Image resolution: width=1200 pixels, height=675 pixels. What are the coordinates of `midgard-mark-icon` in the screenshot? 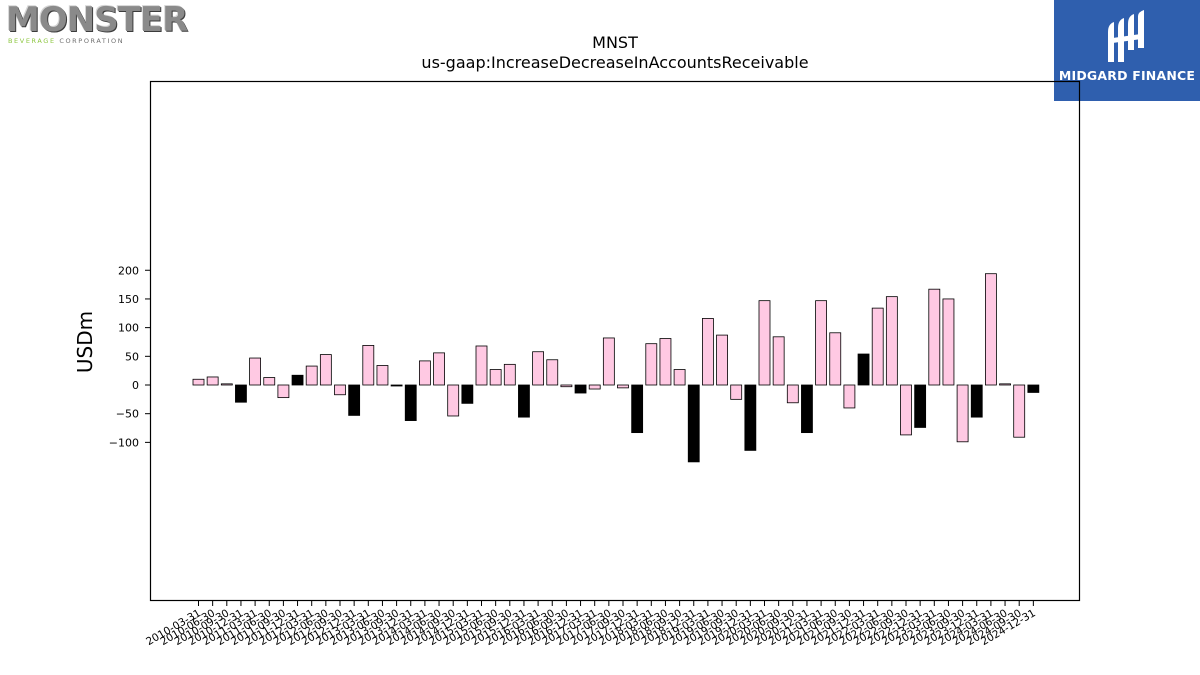 It's located at (1126, 36).